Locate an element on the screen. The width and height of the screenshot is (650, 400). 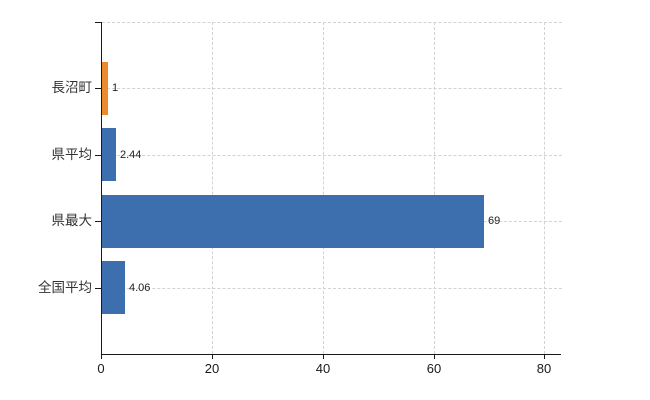
x-tick-label: 0 is located at coordinates (101, 368).